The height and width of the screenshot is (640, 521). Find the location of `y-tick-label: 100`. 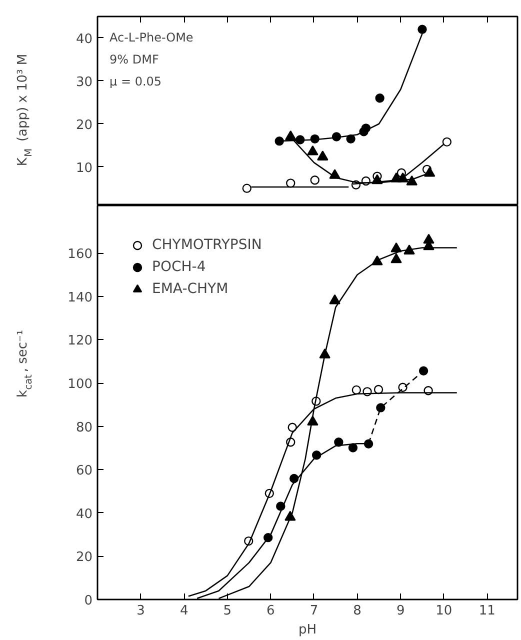

y-tick-label: 100 is located at coordinates (80, 384).